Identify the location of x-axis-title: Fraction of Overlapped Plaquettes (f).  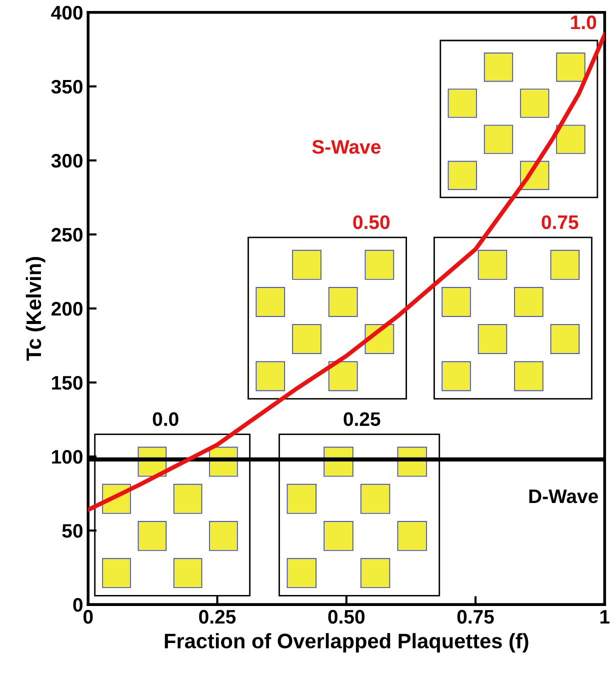
(346, 643).